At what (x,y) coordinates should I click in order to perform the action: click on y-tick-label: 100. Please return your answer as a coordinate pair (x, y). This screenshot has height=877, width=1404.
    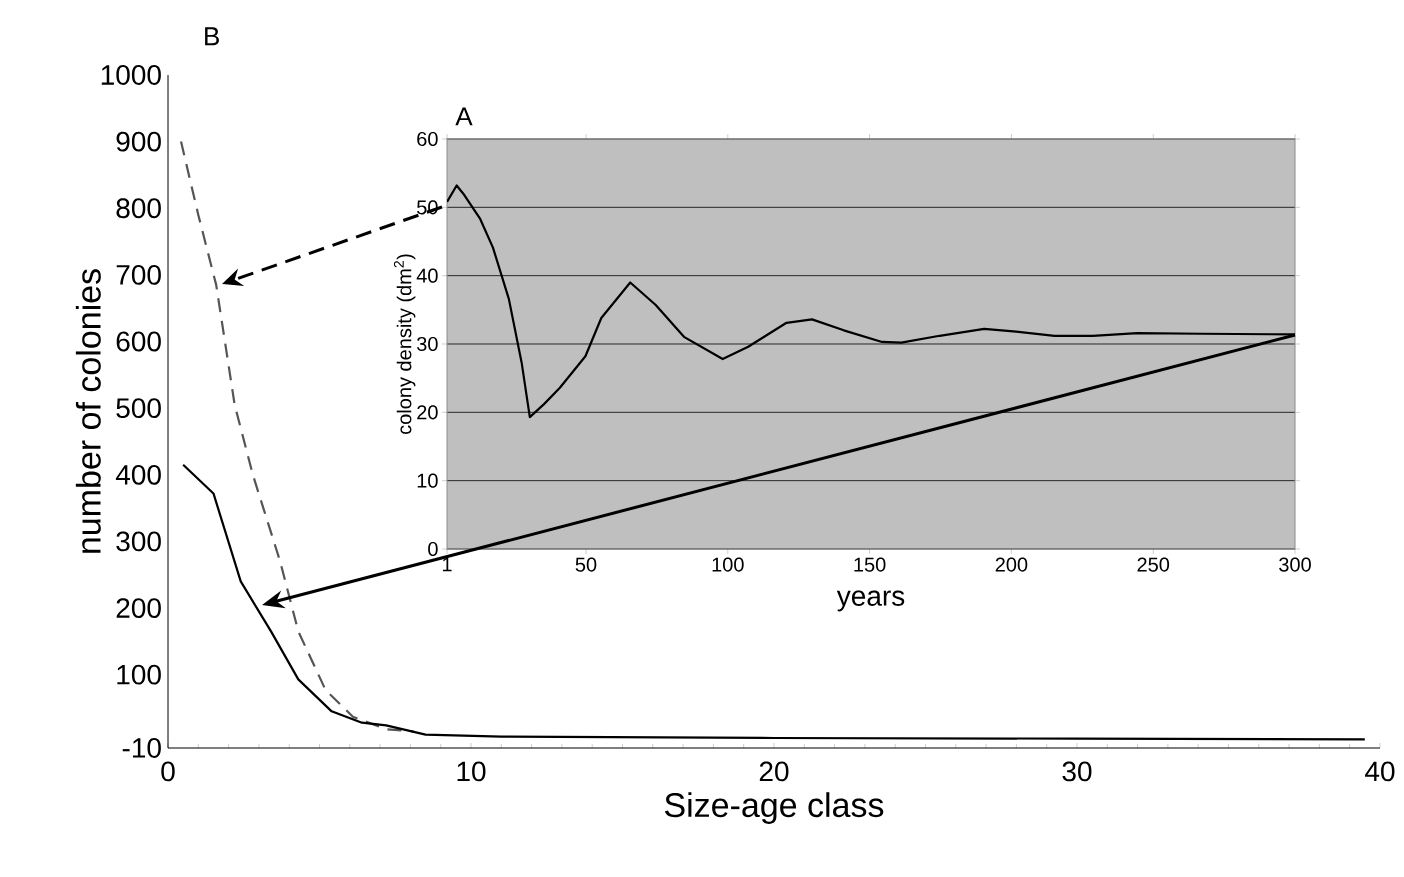
    Looking at the image, I should click on (139, 674).